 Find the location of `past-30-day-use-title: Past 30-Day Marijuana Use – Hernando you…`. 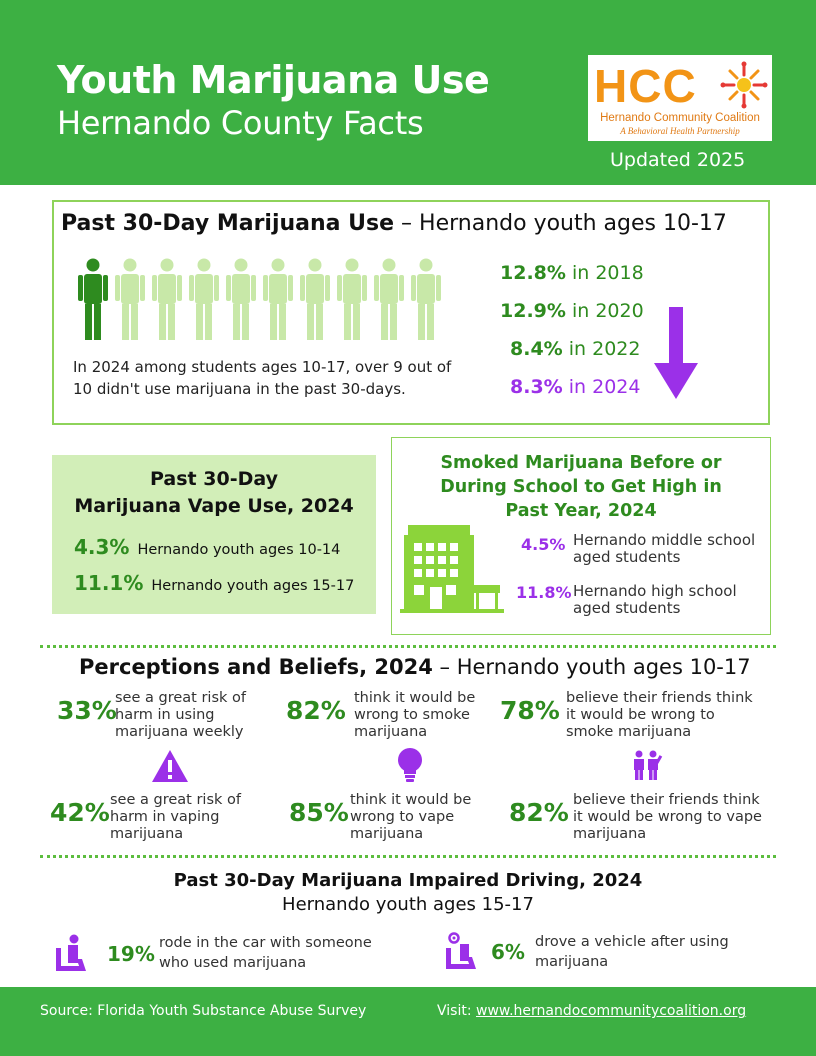

past-30-day-use-title: Past 30-Day Marijuana Use – Hernando you… is located at coordinates (394, 223).